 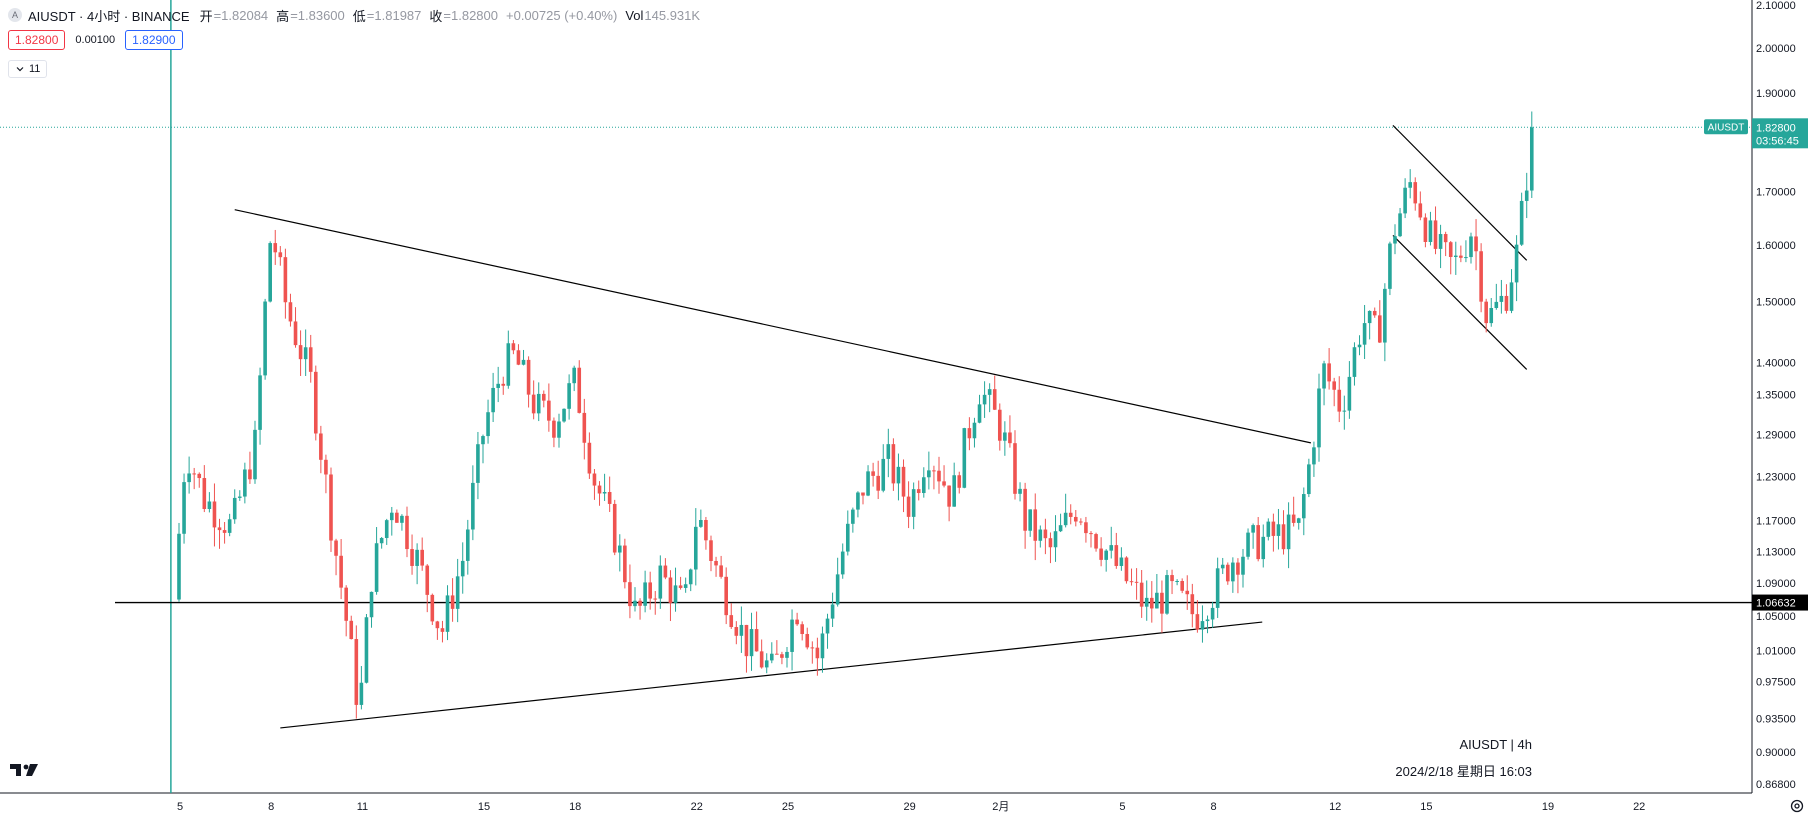 What do you see at coordinates (1780, 133) in the screenshot?
I see `last-price-tag-box` at bounding box center [1780, 133].